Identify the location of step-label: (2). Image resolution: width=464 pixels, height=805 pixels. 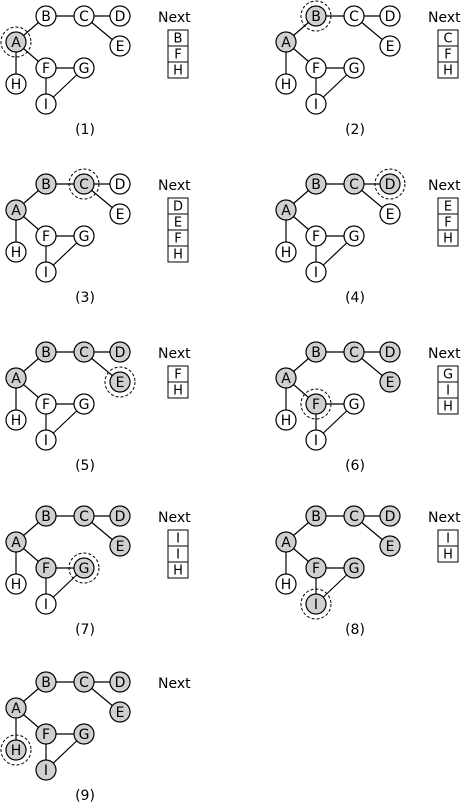
(355, 130).